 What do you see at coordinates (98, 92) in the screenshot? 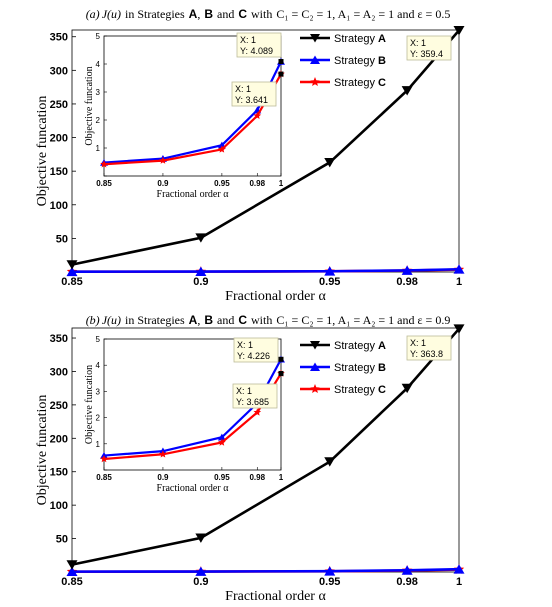
I see `inset-y-tick-label: 3` at bounding box center [98, 92].